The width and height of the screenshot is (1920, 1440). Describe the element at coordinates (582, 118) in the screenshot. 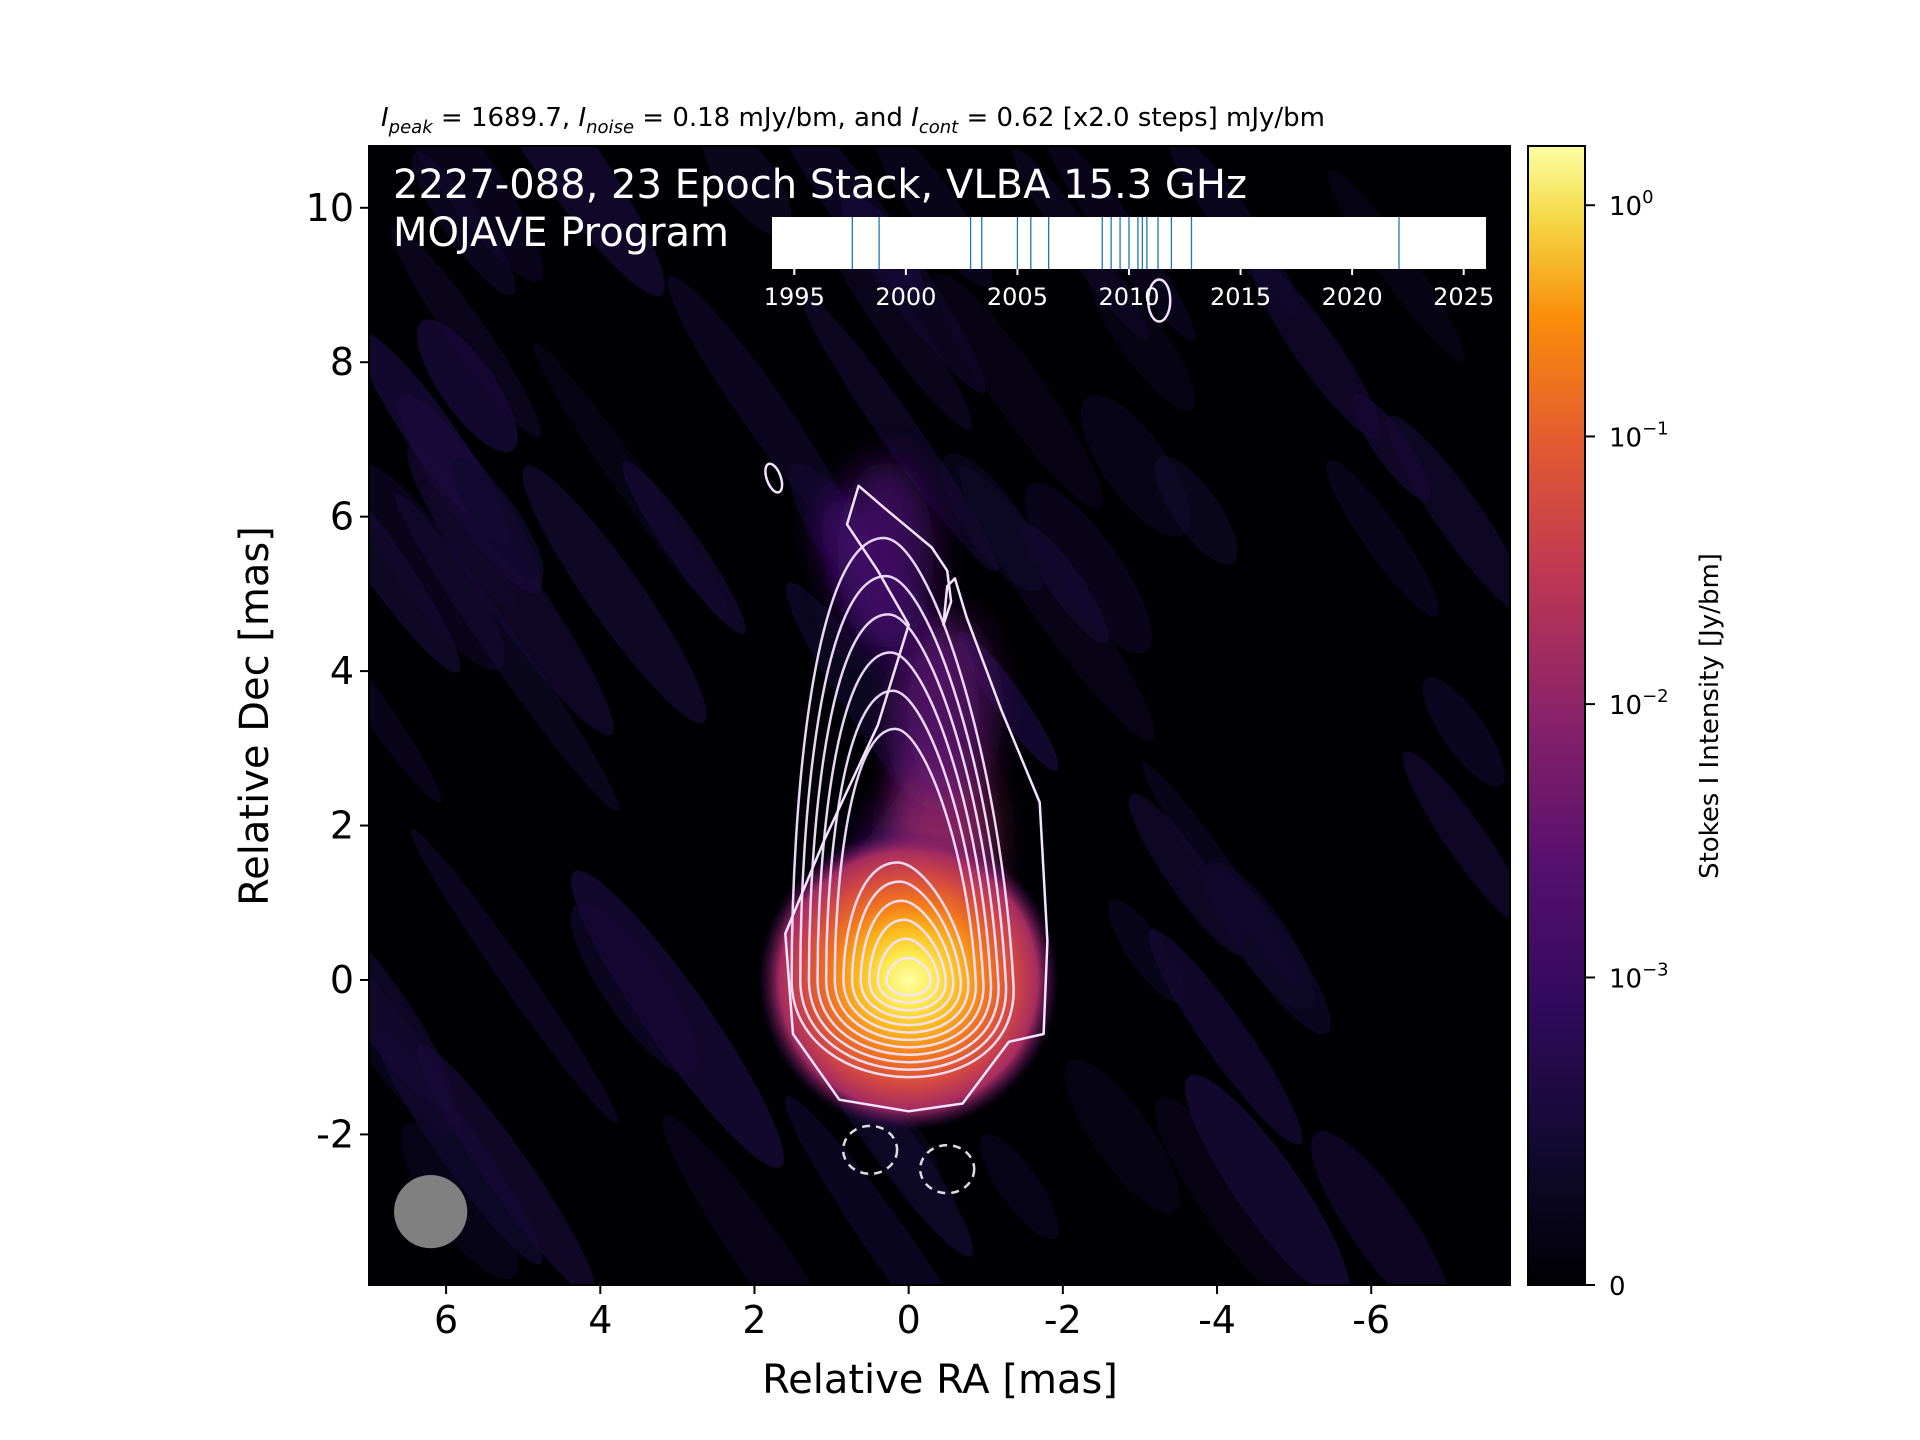

I see `noise-symbol: I` at that location.